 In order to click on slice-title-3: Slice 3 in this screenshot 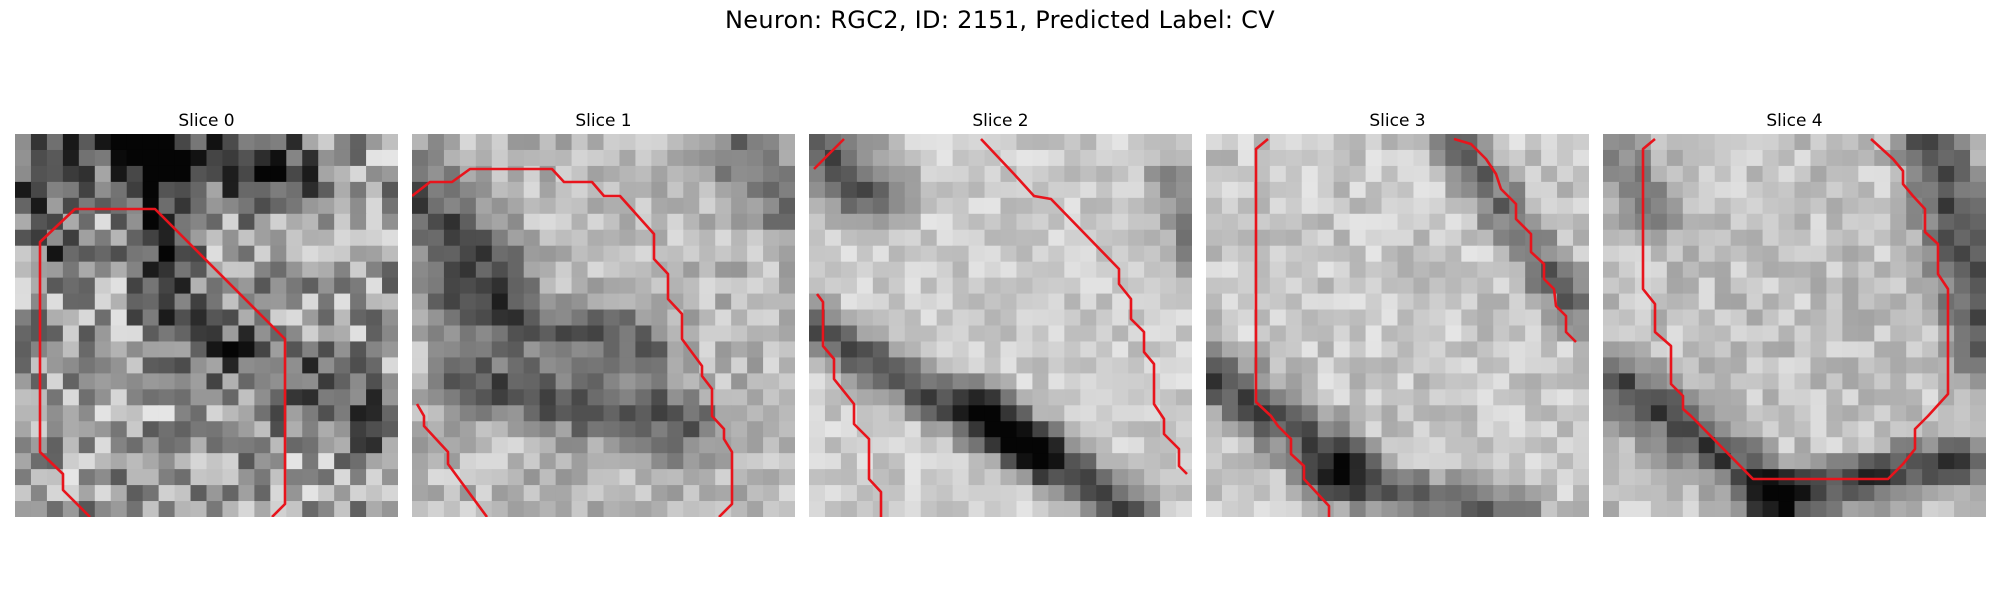, I will do `click(1397, 121)`.